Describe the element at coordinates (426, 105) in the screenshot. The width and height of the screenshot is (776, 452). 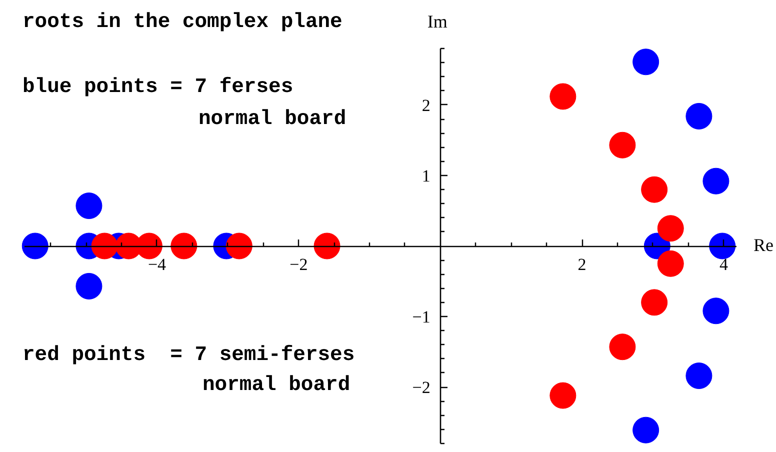
I see `y-tick-label: 2` at that location.